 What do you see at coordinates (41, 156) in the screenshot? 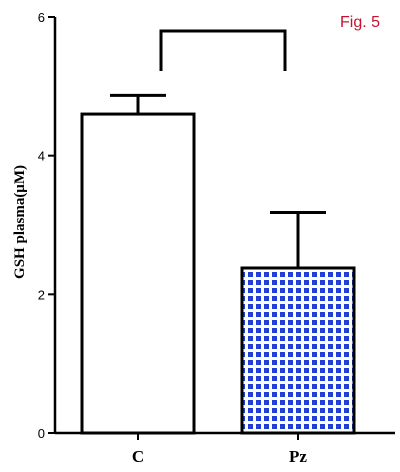
I see `y-tick-label: 4` at bounding box center [41, 156].